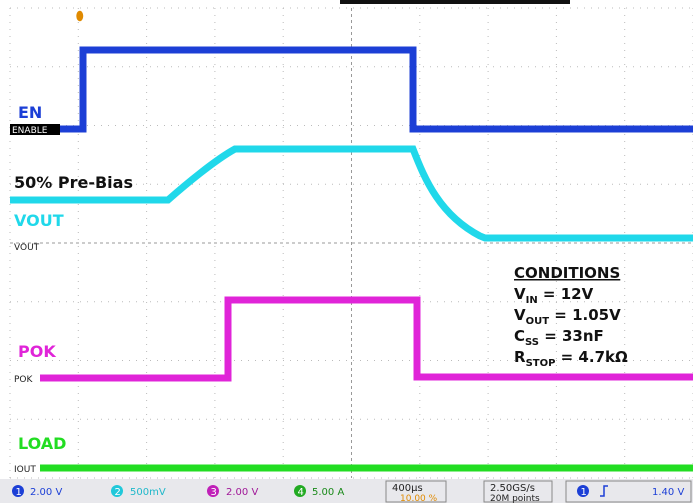 The height and width of the screenshot is (503, 693). I want to click on condition-sub: SS, so click(532, 342).